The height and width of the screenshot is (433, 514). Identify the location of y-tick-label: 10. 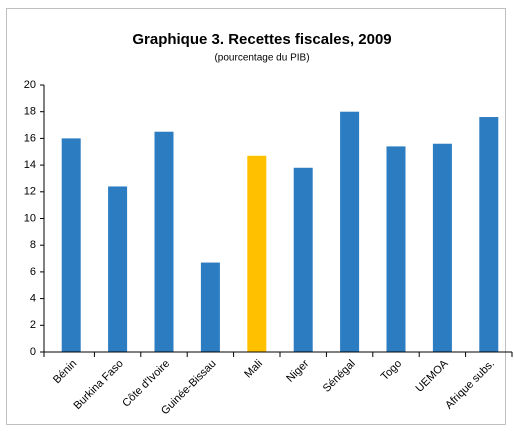
(30, 218).